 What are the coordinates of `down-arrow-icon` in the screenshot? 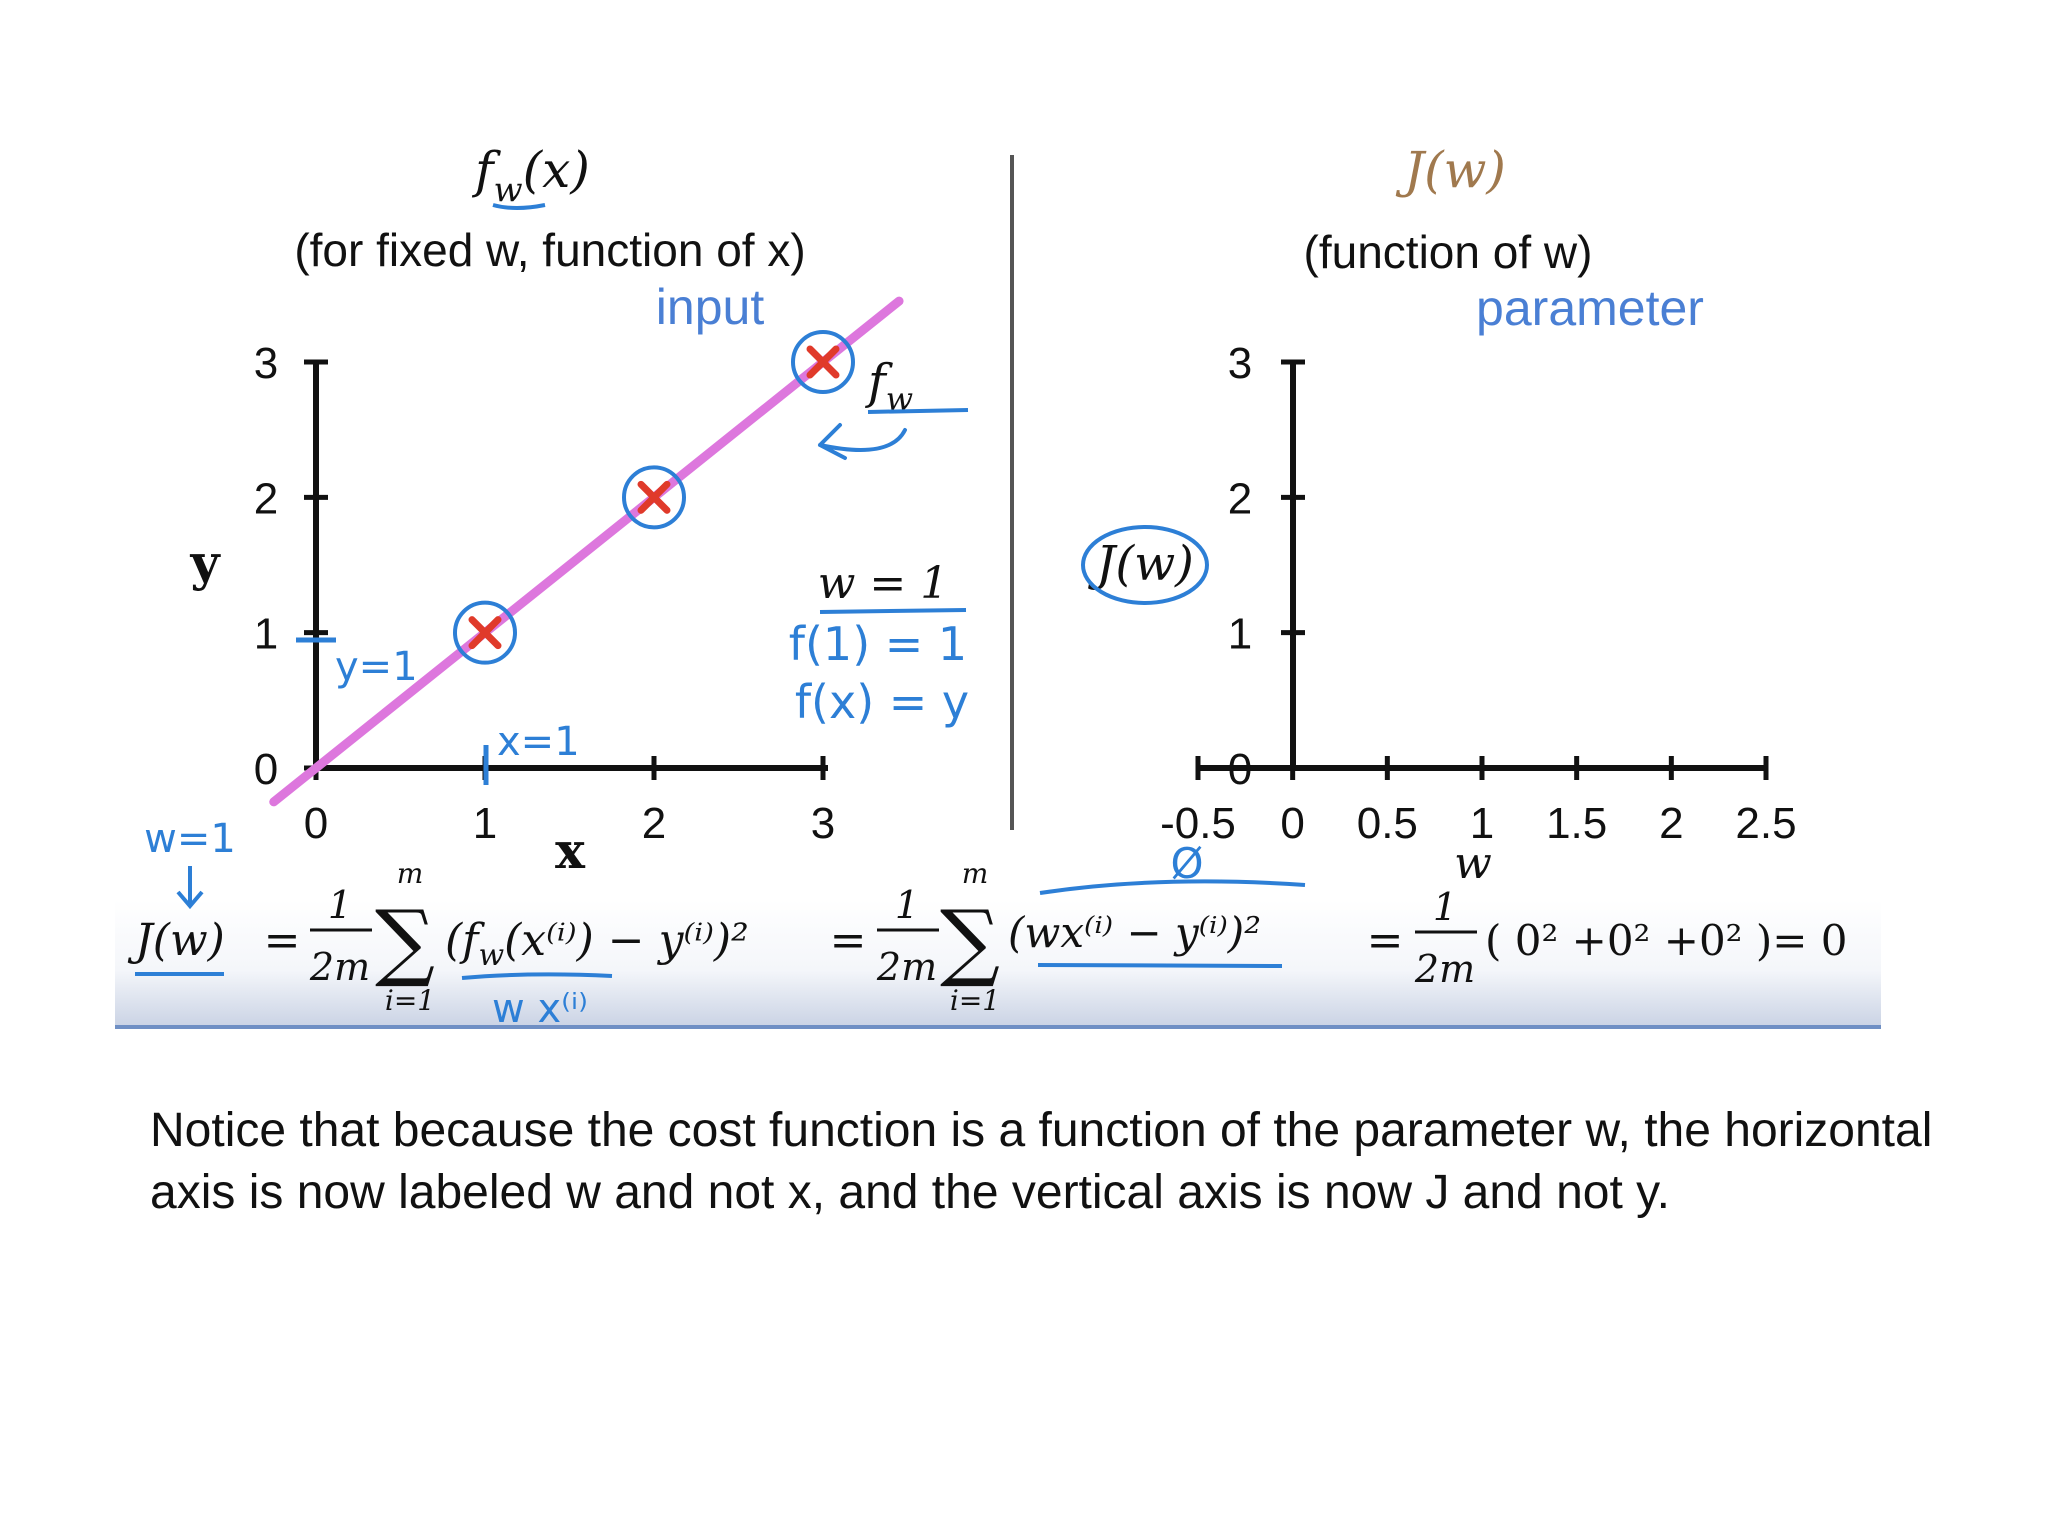 It's located at (190, 888).